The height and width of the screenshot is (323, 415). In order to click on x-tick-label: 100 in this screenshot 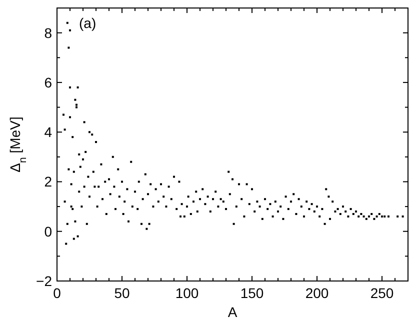, I will do `click(187, 293)`.